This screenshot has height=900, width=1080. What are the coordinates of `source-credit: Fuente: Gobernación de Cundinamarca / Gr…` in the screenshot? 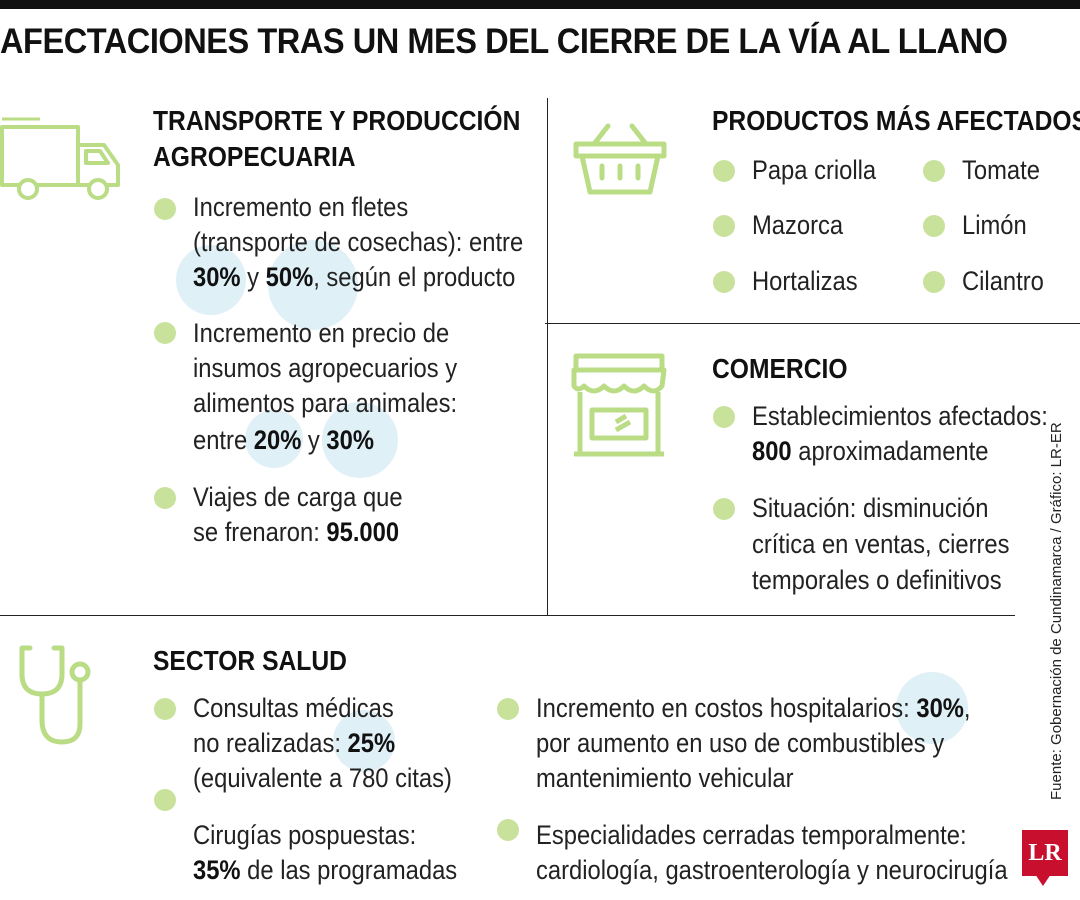 It's located at (1056, 611).